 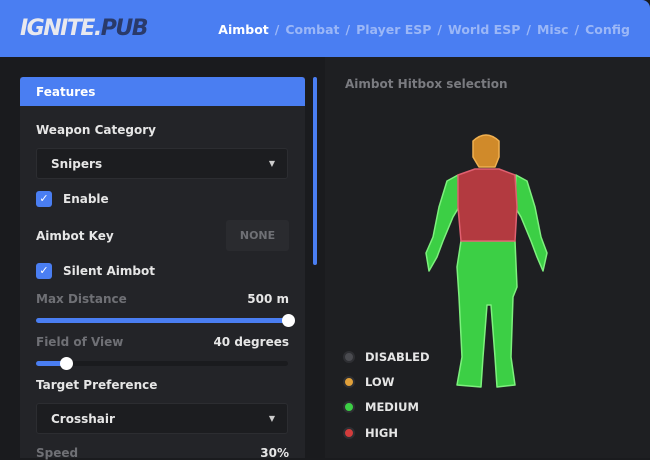 I want to click on hitbox-torso, so click(x=487, y=205).